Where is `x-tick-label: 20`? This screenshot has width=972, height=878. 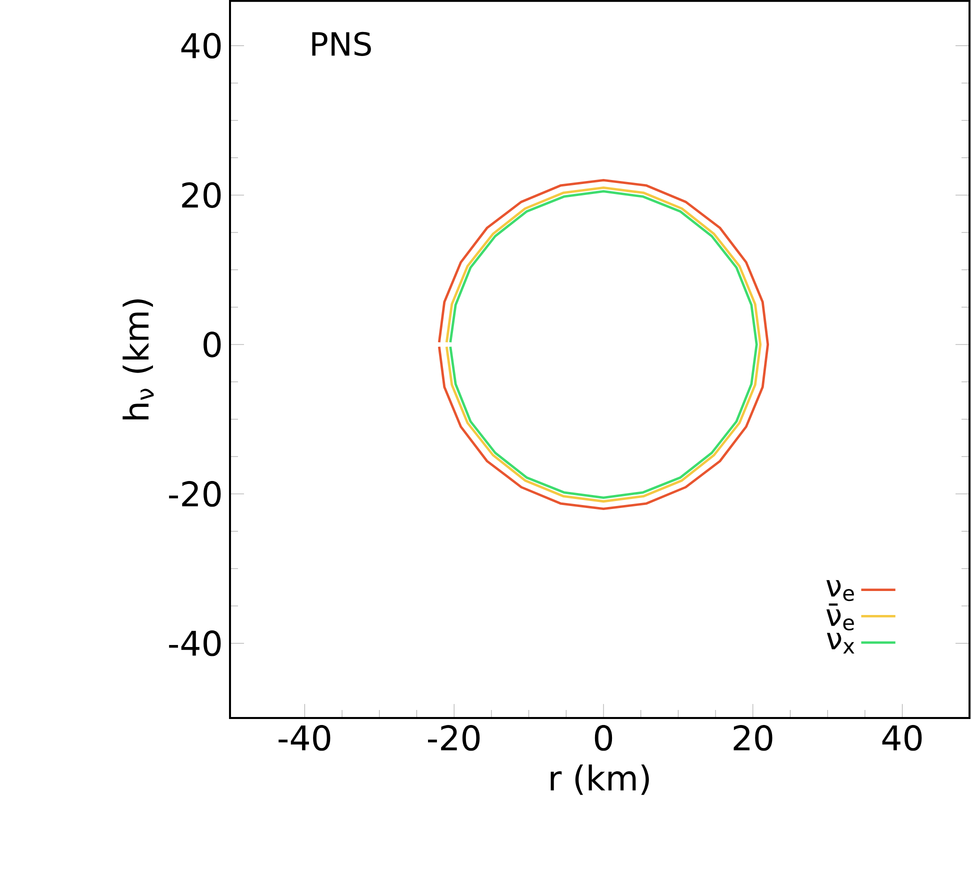
x-tick-label: 20 is located at coordinates (753, 738).